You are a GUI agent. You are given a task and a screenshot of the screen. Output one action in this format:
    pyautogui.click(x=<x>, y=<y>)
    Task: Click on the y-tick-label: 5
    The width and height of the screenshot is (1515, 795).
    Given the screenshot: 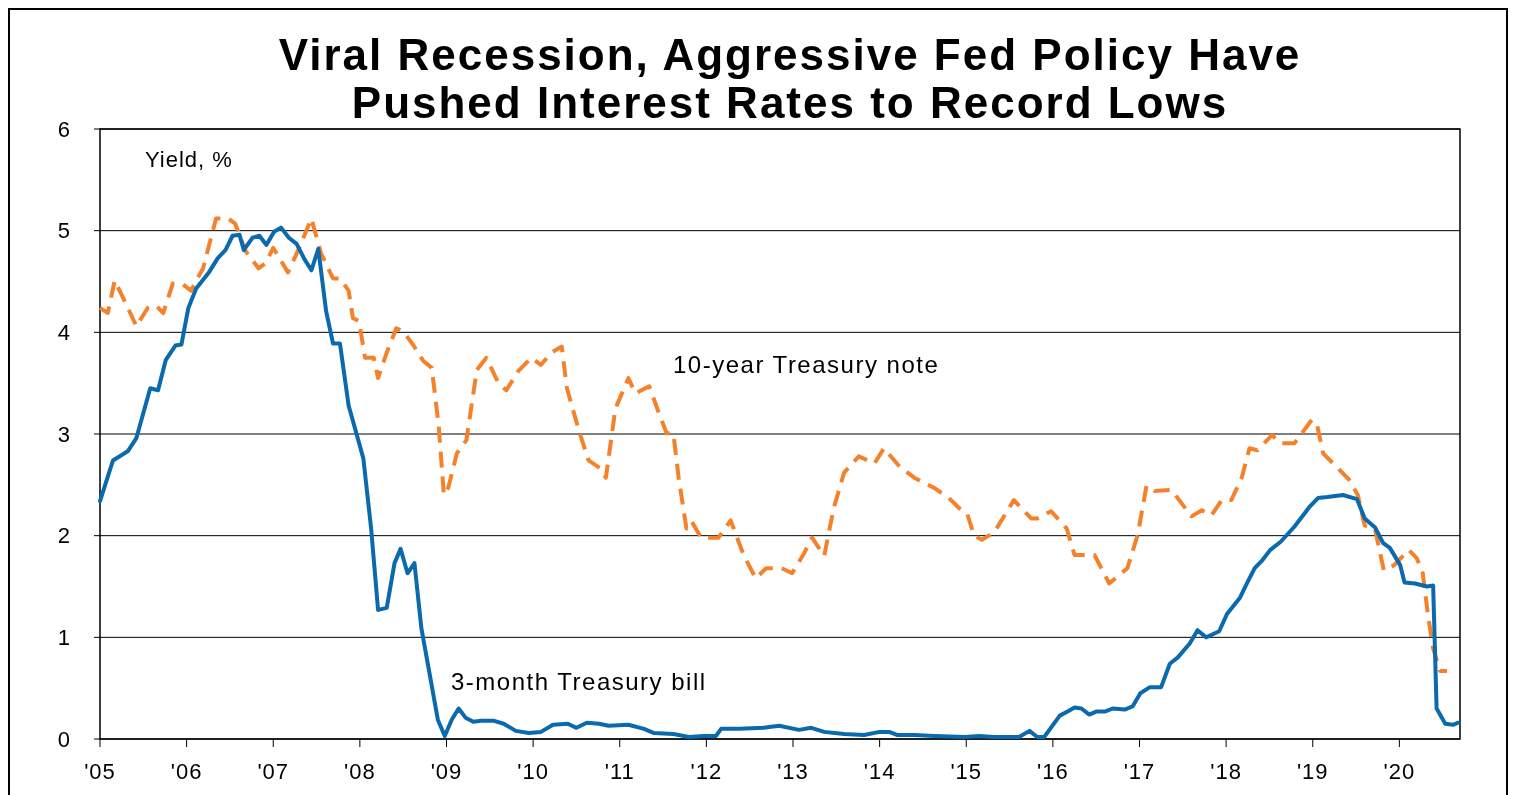 What is the action you would take?
    pyautogui.click(x=63, y=231)
    